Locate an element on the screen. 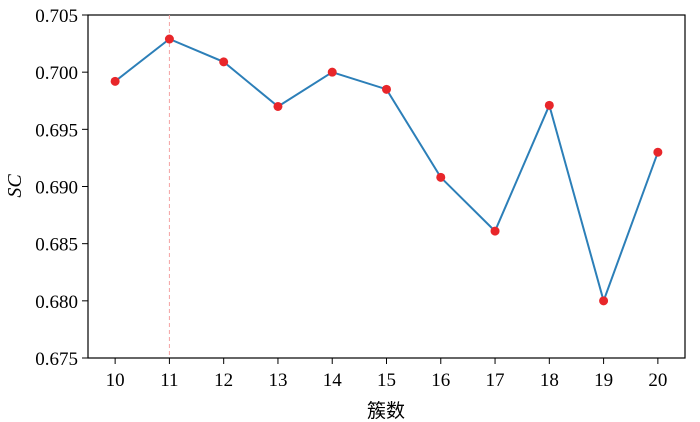 Image resolution: width=700 pixels, height=422 pixels. y-tick-label: 0.680 is located at coordinates (56, 302).